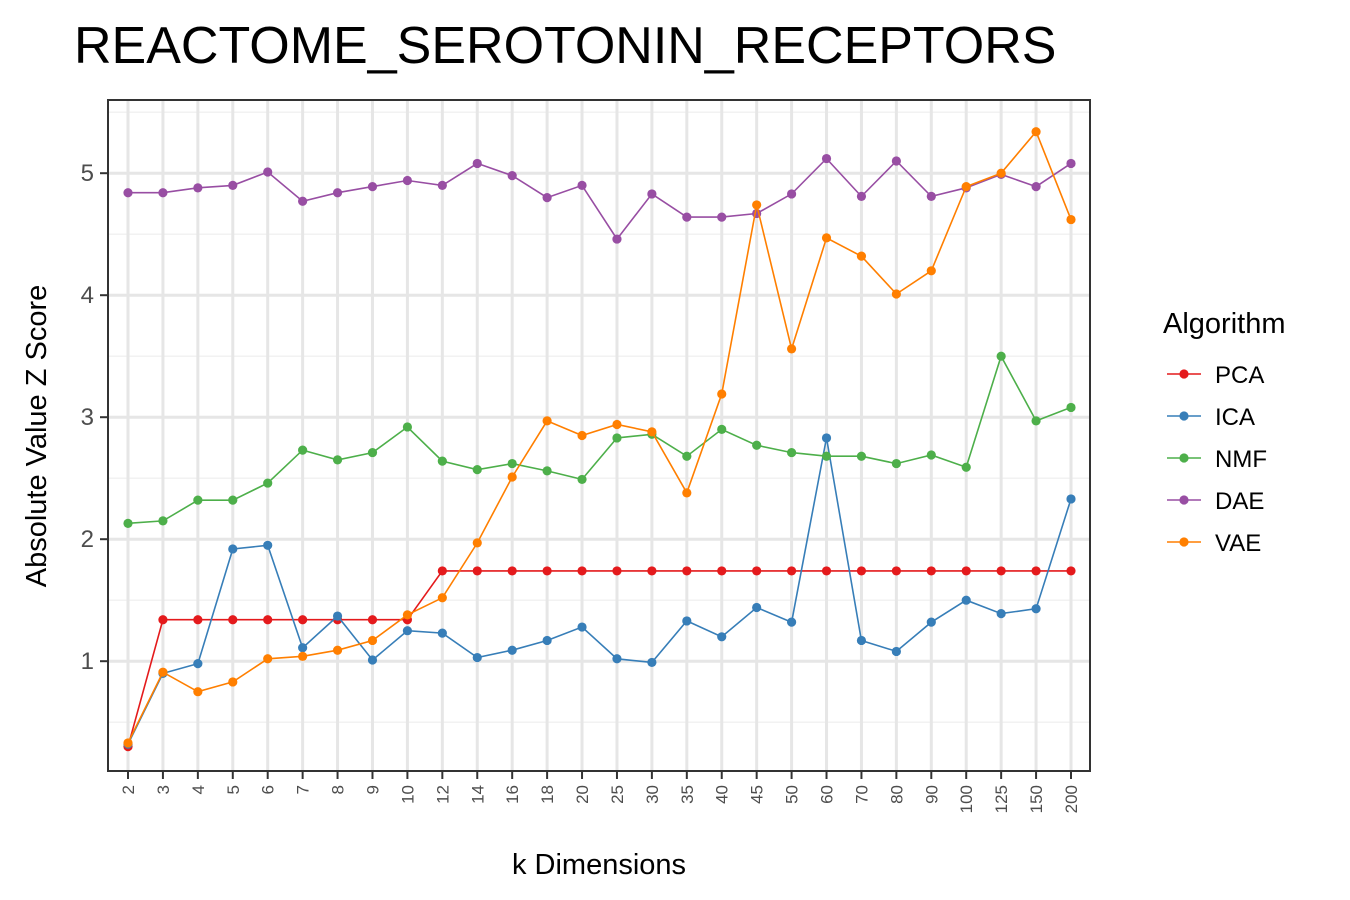 This screenshot has height=900, width=1350. I want to click on y-tick-label: 4, so click(87, 295).